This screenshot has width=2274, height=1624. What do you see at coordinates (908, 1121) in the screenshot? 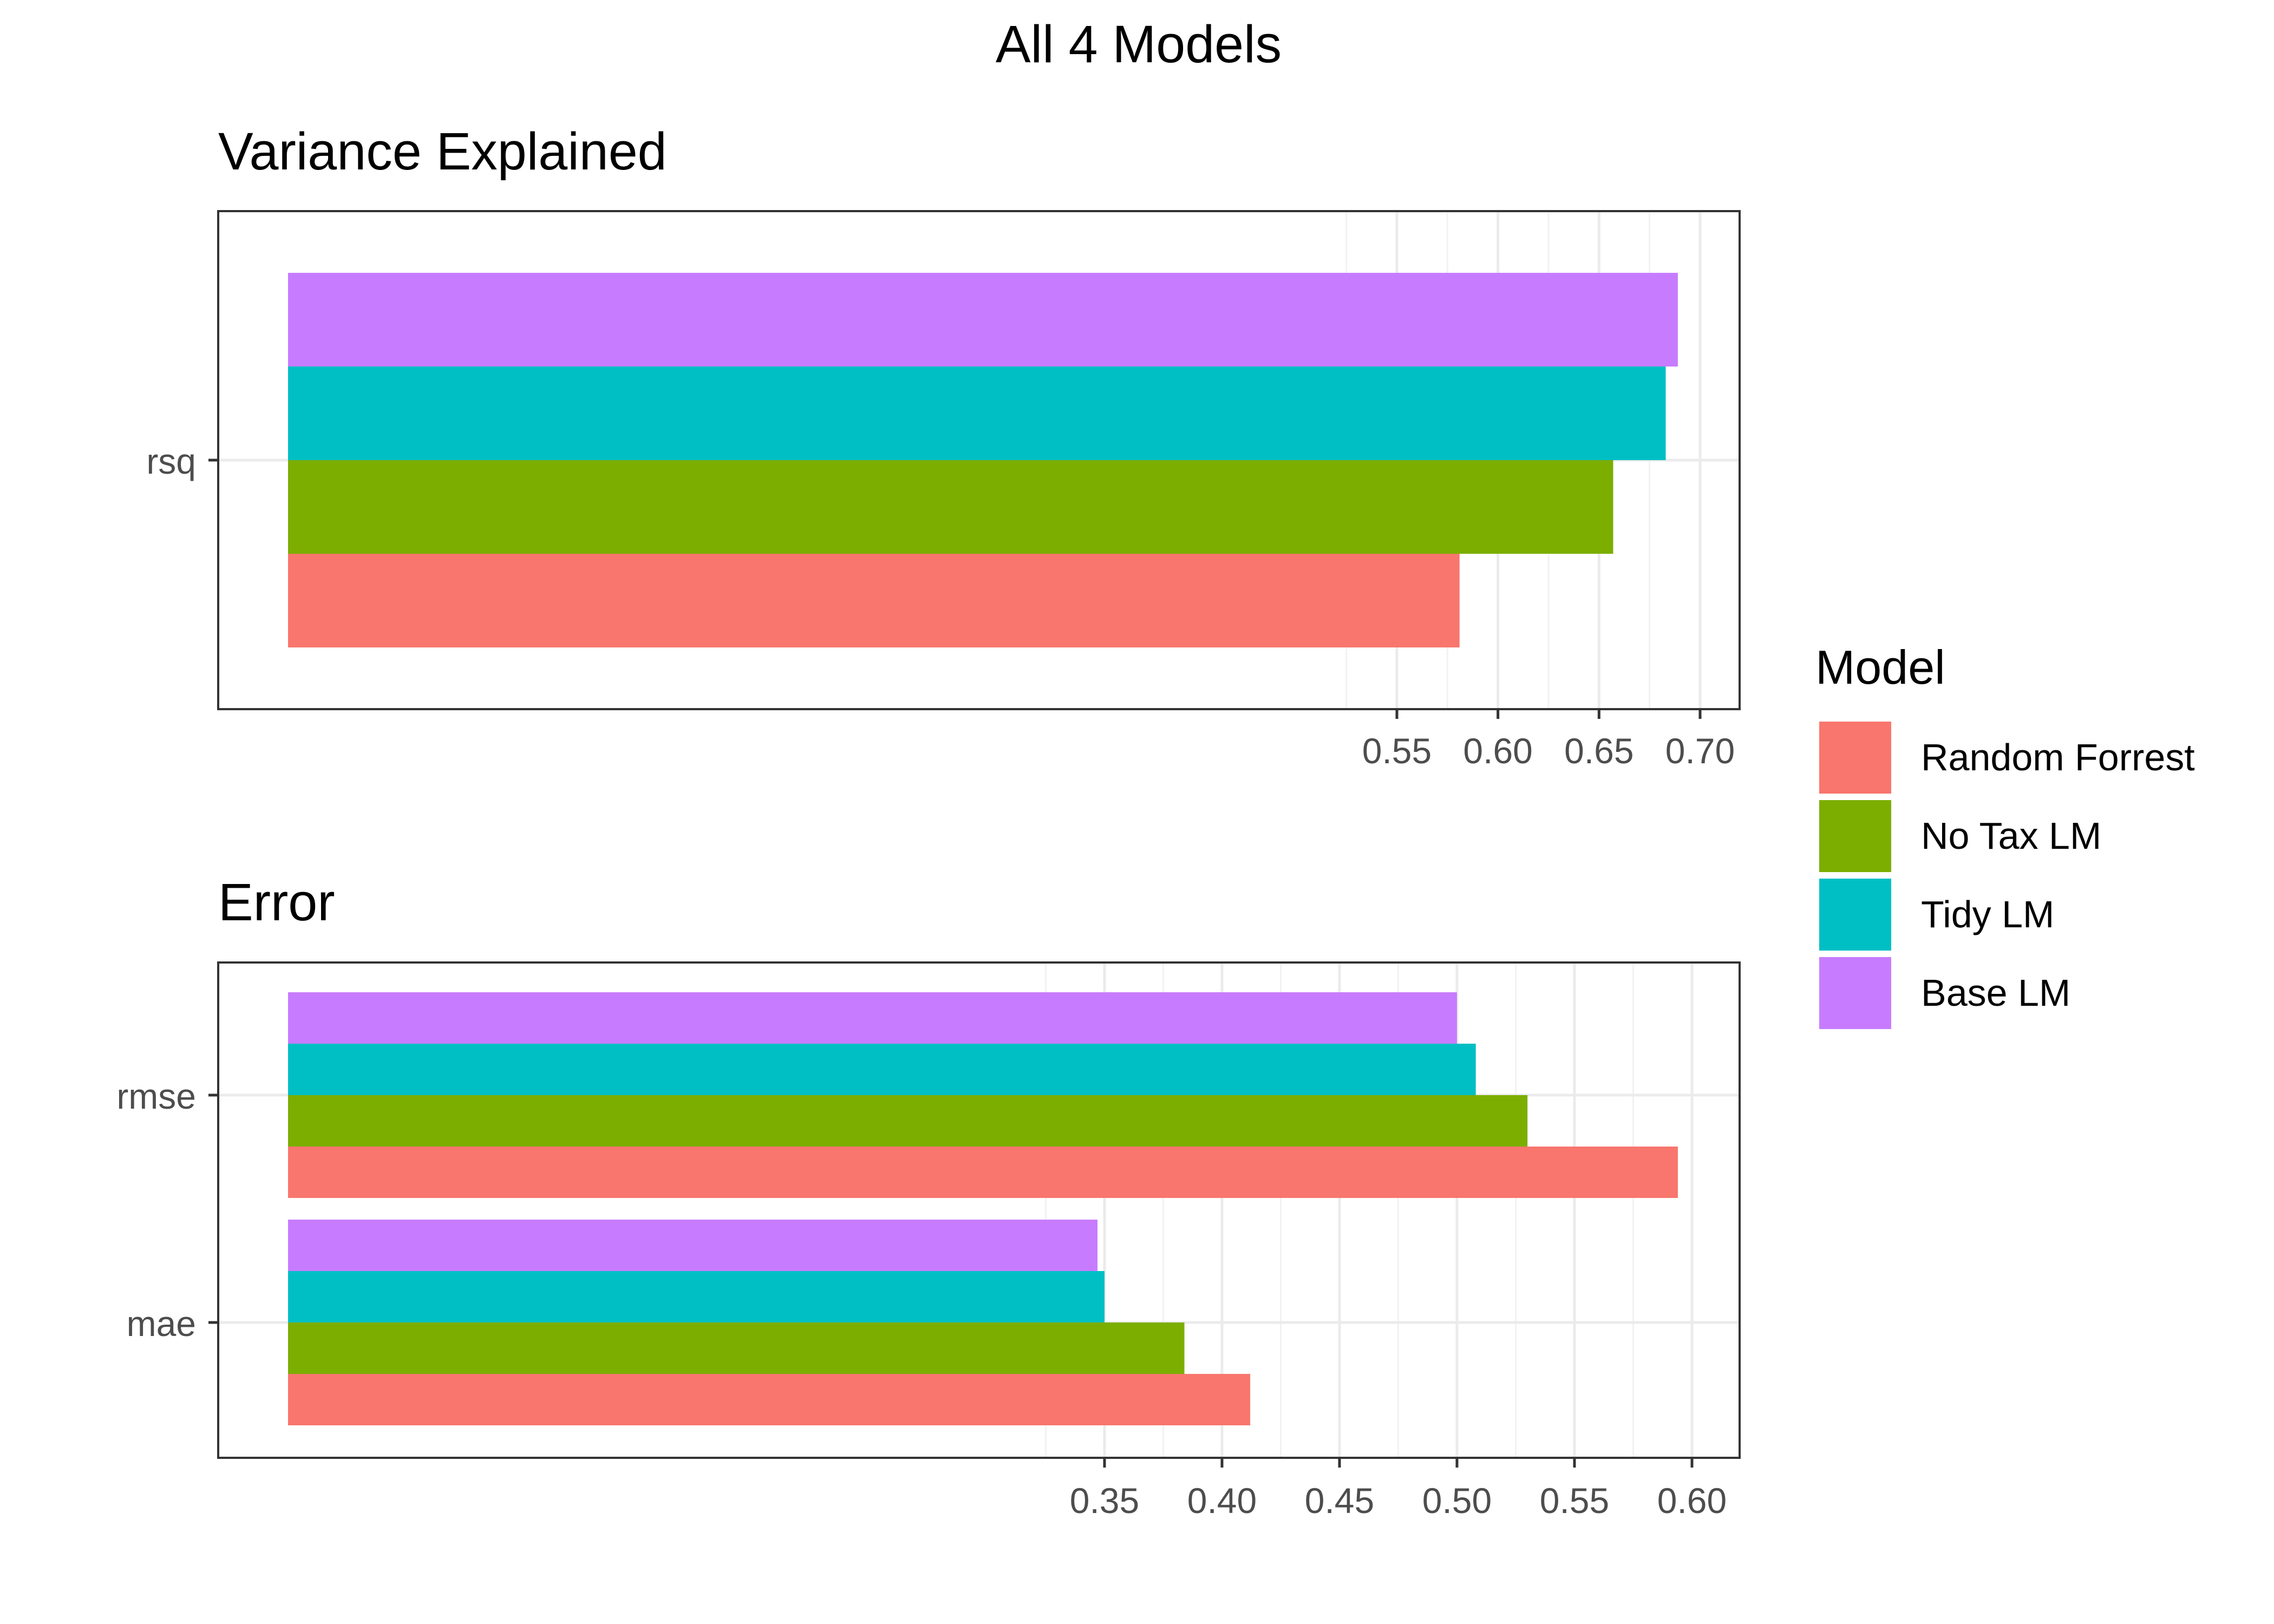
I see `error-bar-rmse-no-tax-lm` at bounding box center [908, 1121].